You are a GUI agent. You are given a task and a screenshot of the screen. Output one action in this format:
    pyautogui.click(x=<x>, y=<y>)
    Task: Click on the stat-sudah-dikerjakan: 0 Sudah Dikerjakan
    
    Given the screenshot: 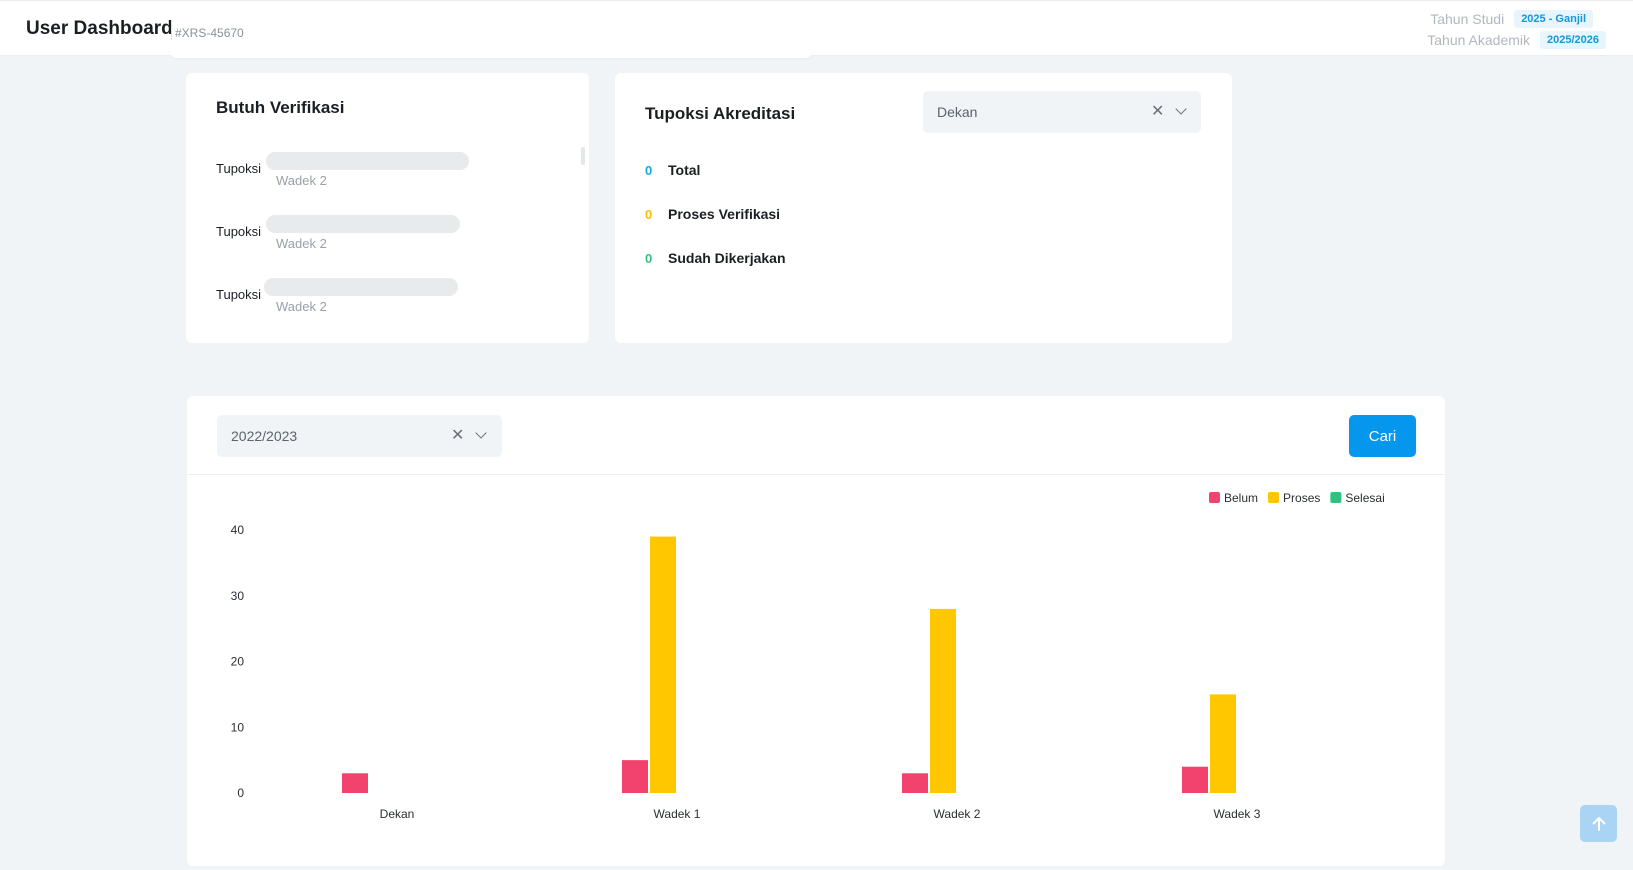 What is the action you would take?
    pyautogui.click(x=715, y=258)
    